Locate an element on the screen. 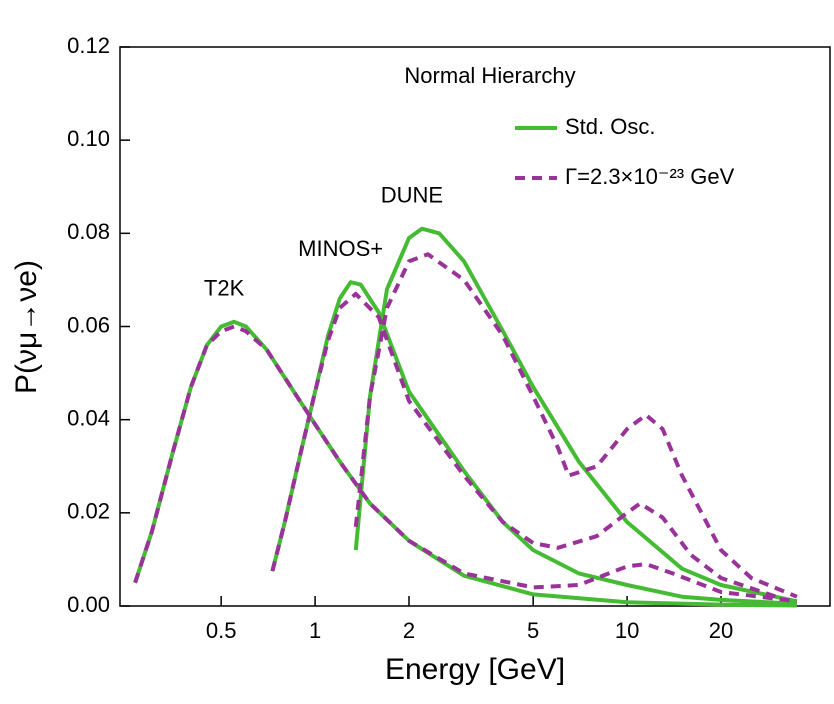 The image size is (834, 704). x-axis-title: Energy [GeV] is located at coordinates (475, 669).